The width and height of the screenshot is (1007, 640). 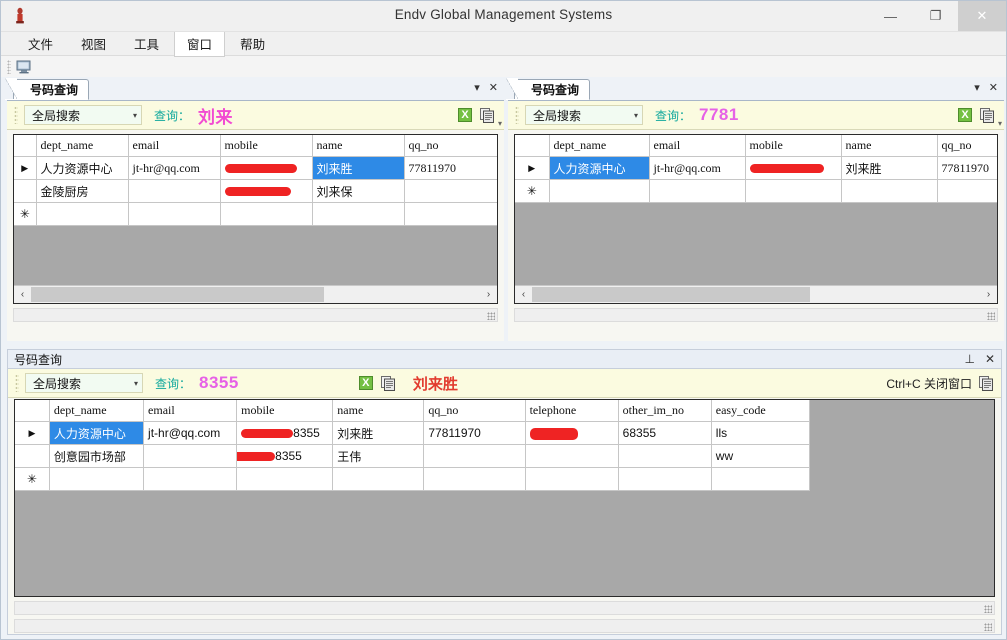 What do you see at coordinates (24, 67) in the screenshot?
I see `monitor-icon` at bounding box center [24, 67].